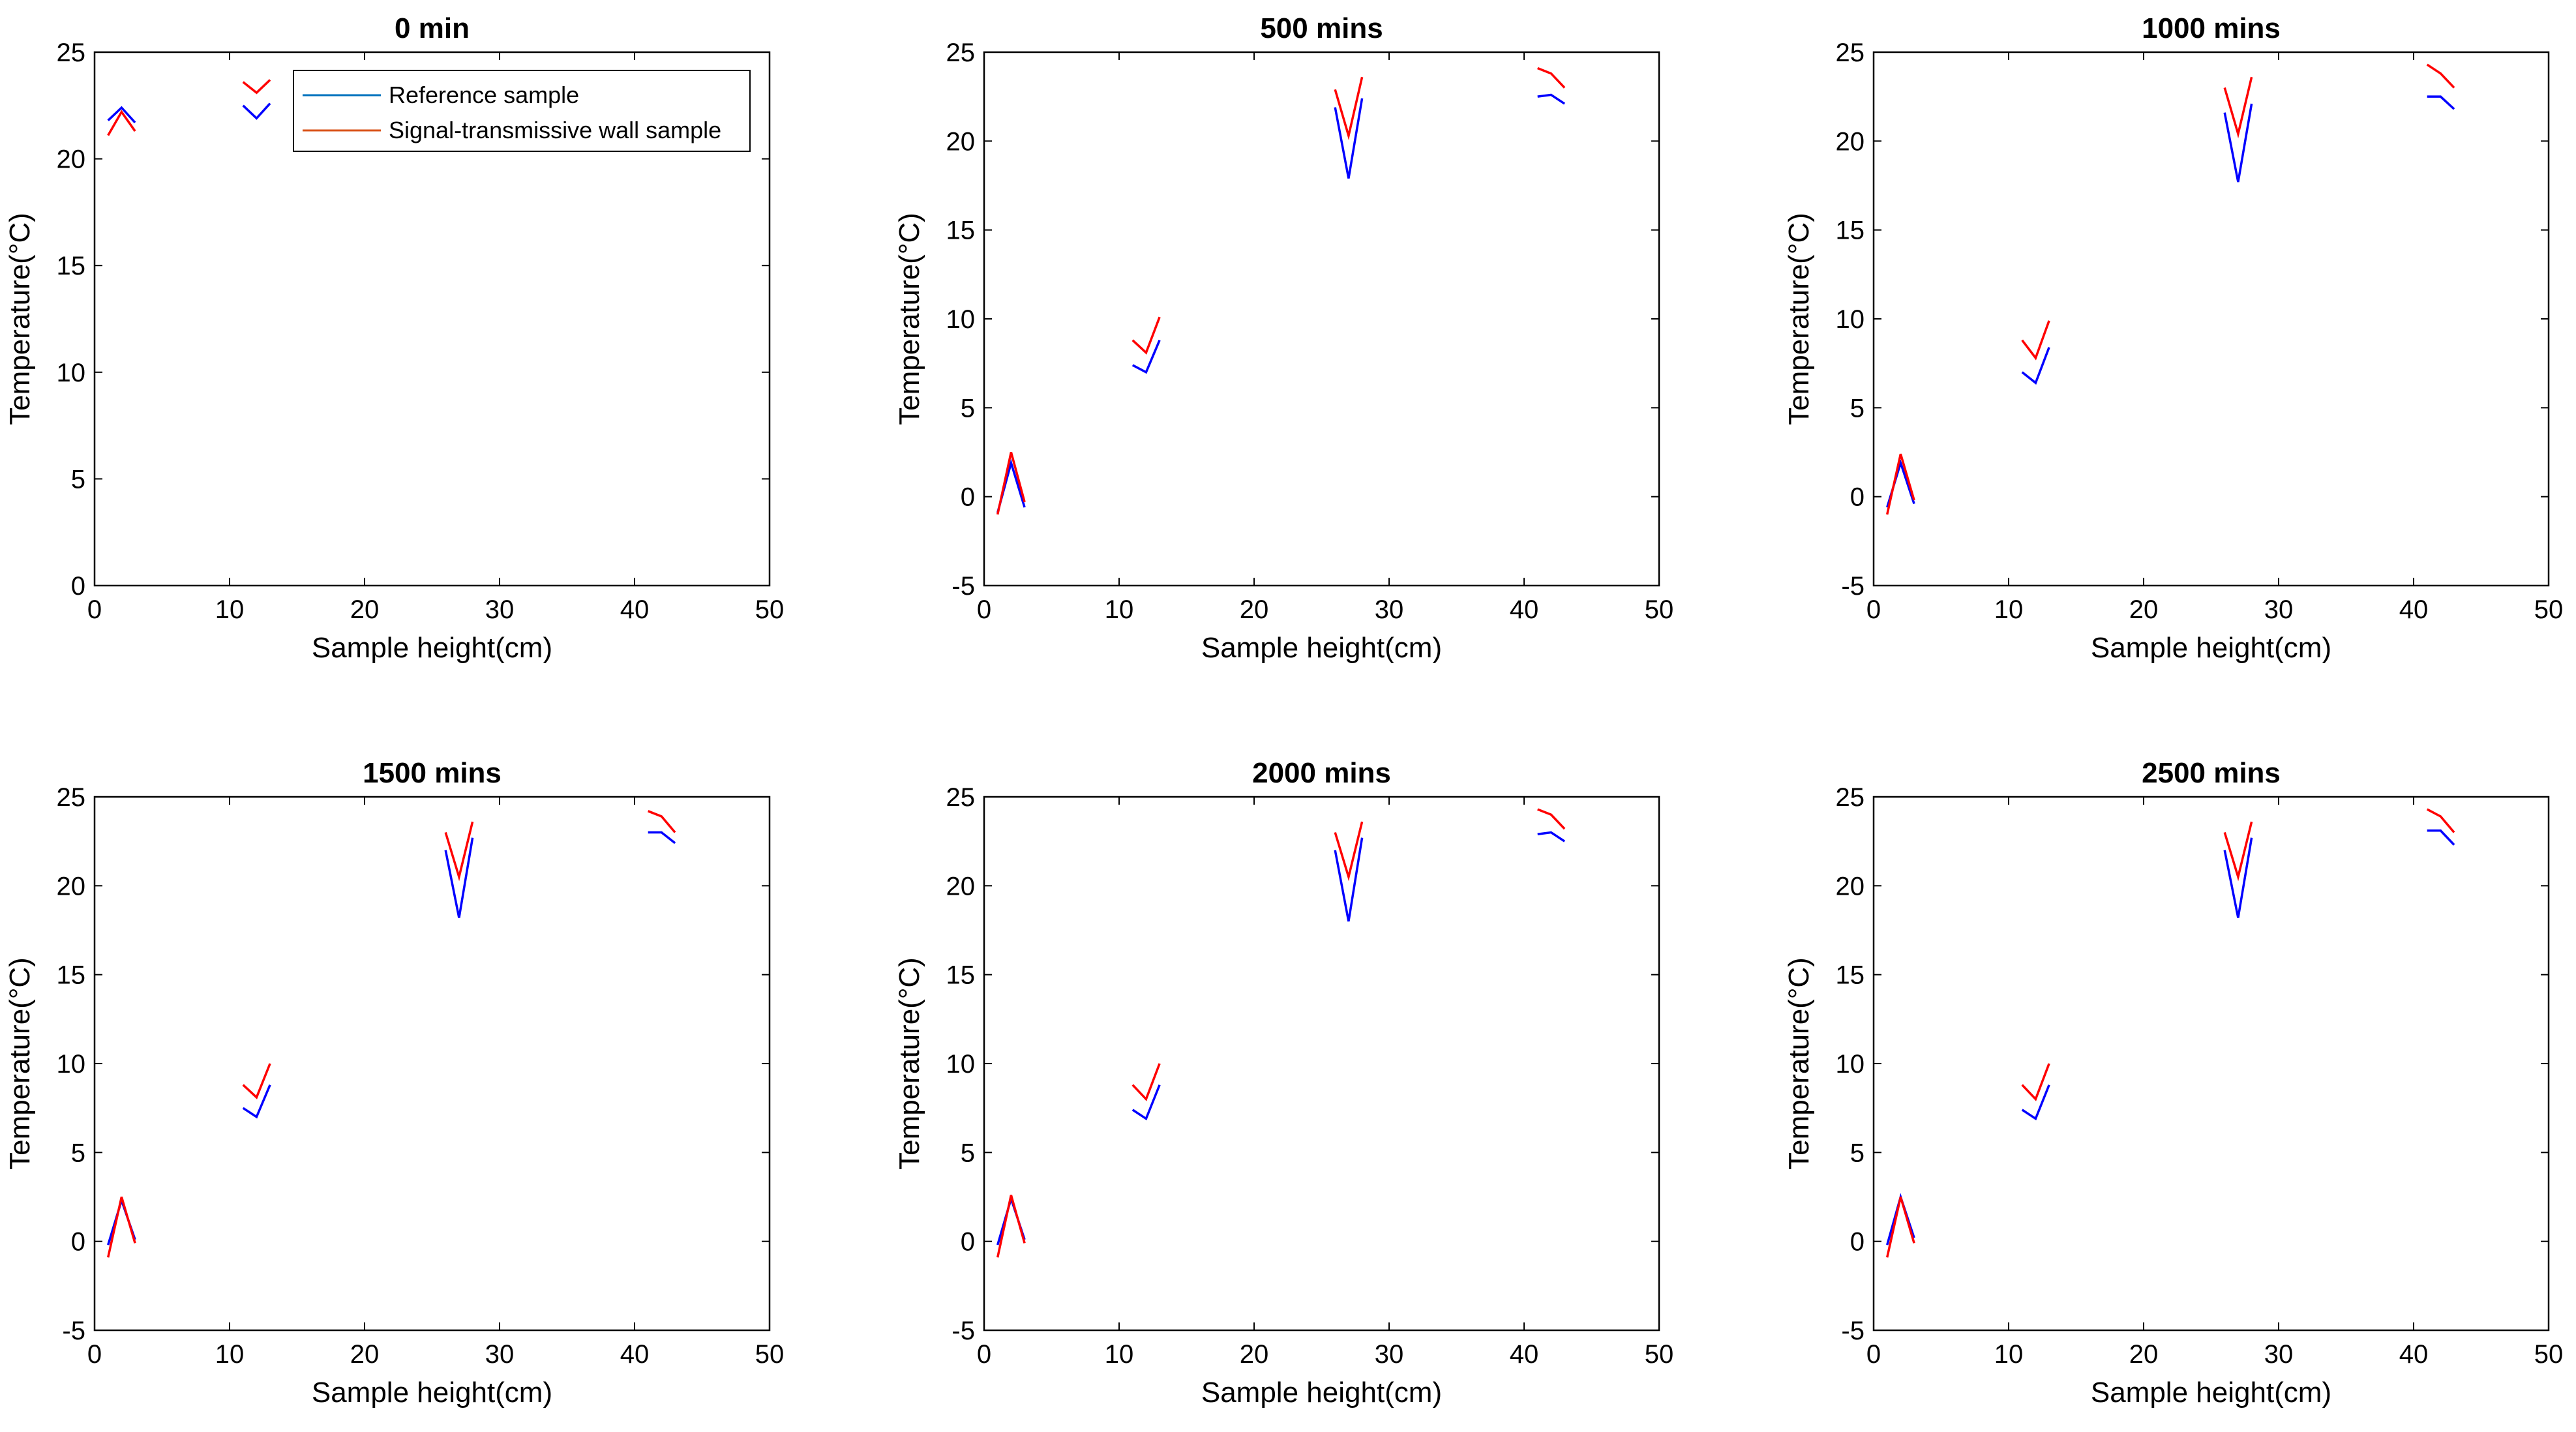 Image resolution: width=2576 pixels, height=1432 pixels. I want to click on chart-title: 1000 mins, so click(2211, 28).